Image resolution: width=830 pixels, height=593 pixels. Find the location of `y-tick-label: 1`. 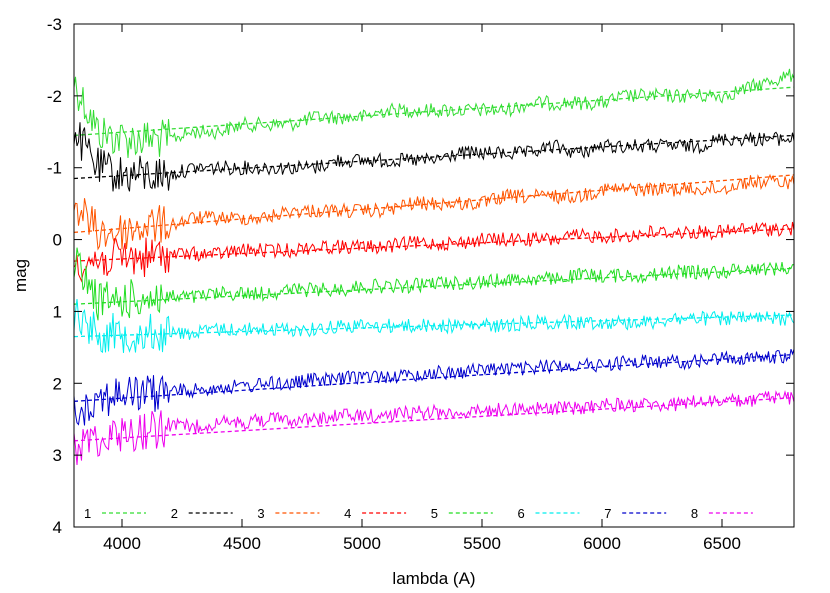

y-tick-label: 1 is located at coordinates (57, 311).